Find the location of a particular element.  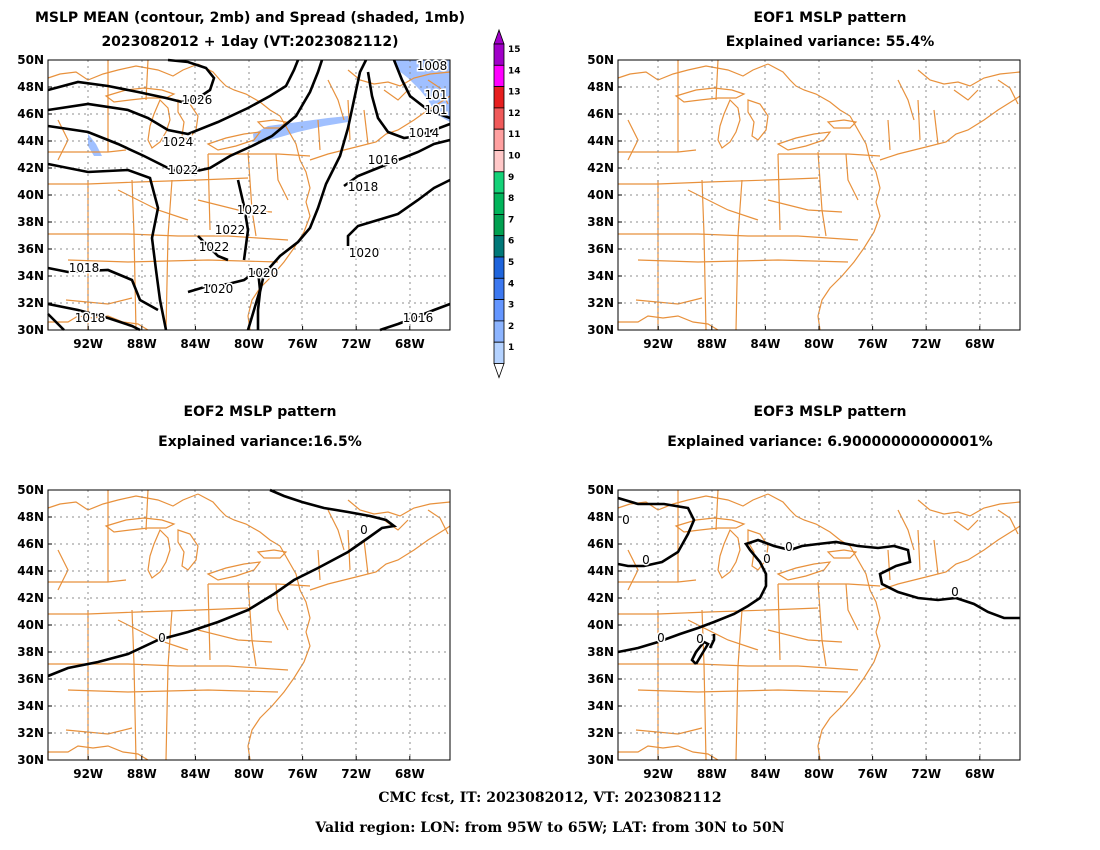

colorbar: 15 14 13 12 11 10 9 8 7 6 5 4 3 2 1 is located at coordinates (507, 203).